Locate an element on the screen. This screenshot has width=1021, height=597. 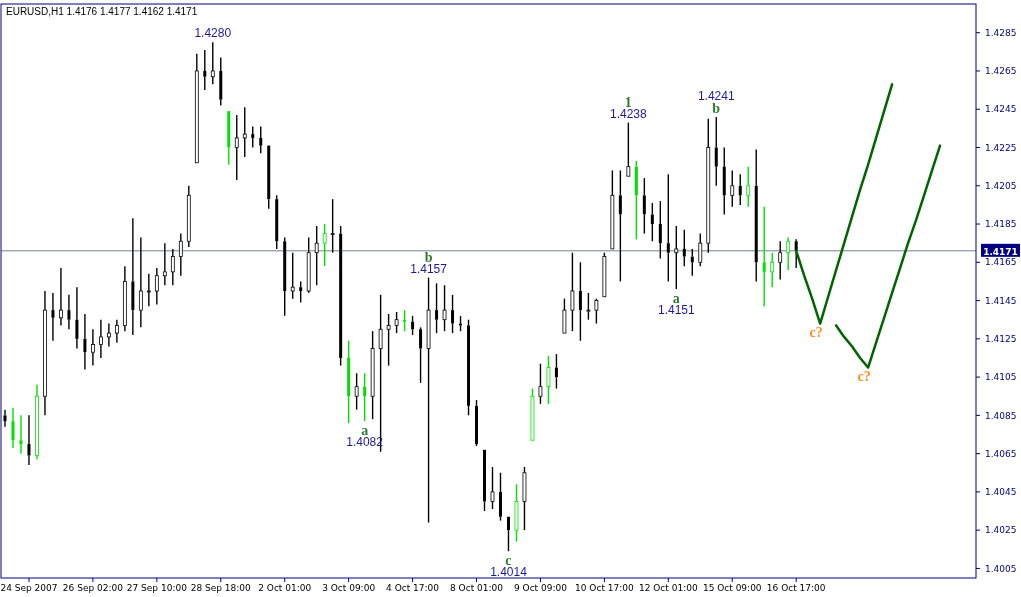
x-tick-label: 26 Sep 02:00 is located at coordinates (93, 588).